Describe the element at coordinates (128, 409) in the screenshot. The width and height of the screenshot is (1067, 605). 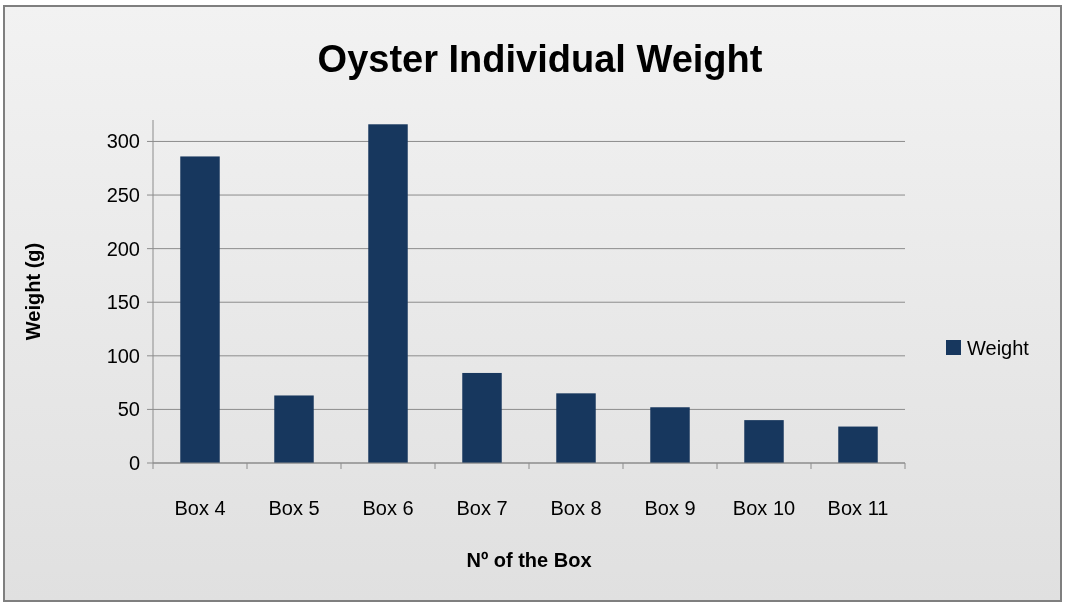
I see `y-tick-label: 50` at that location.